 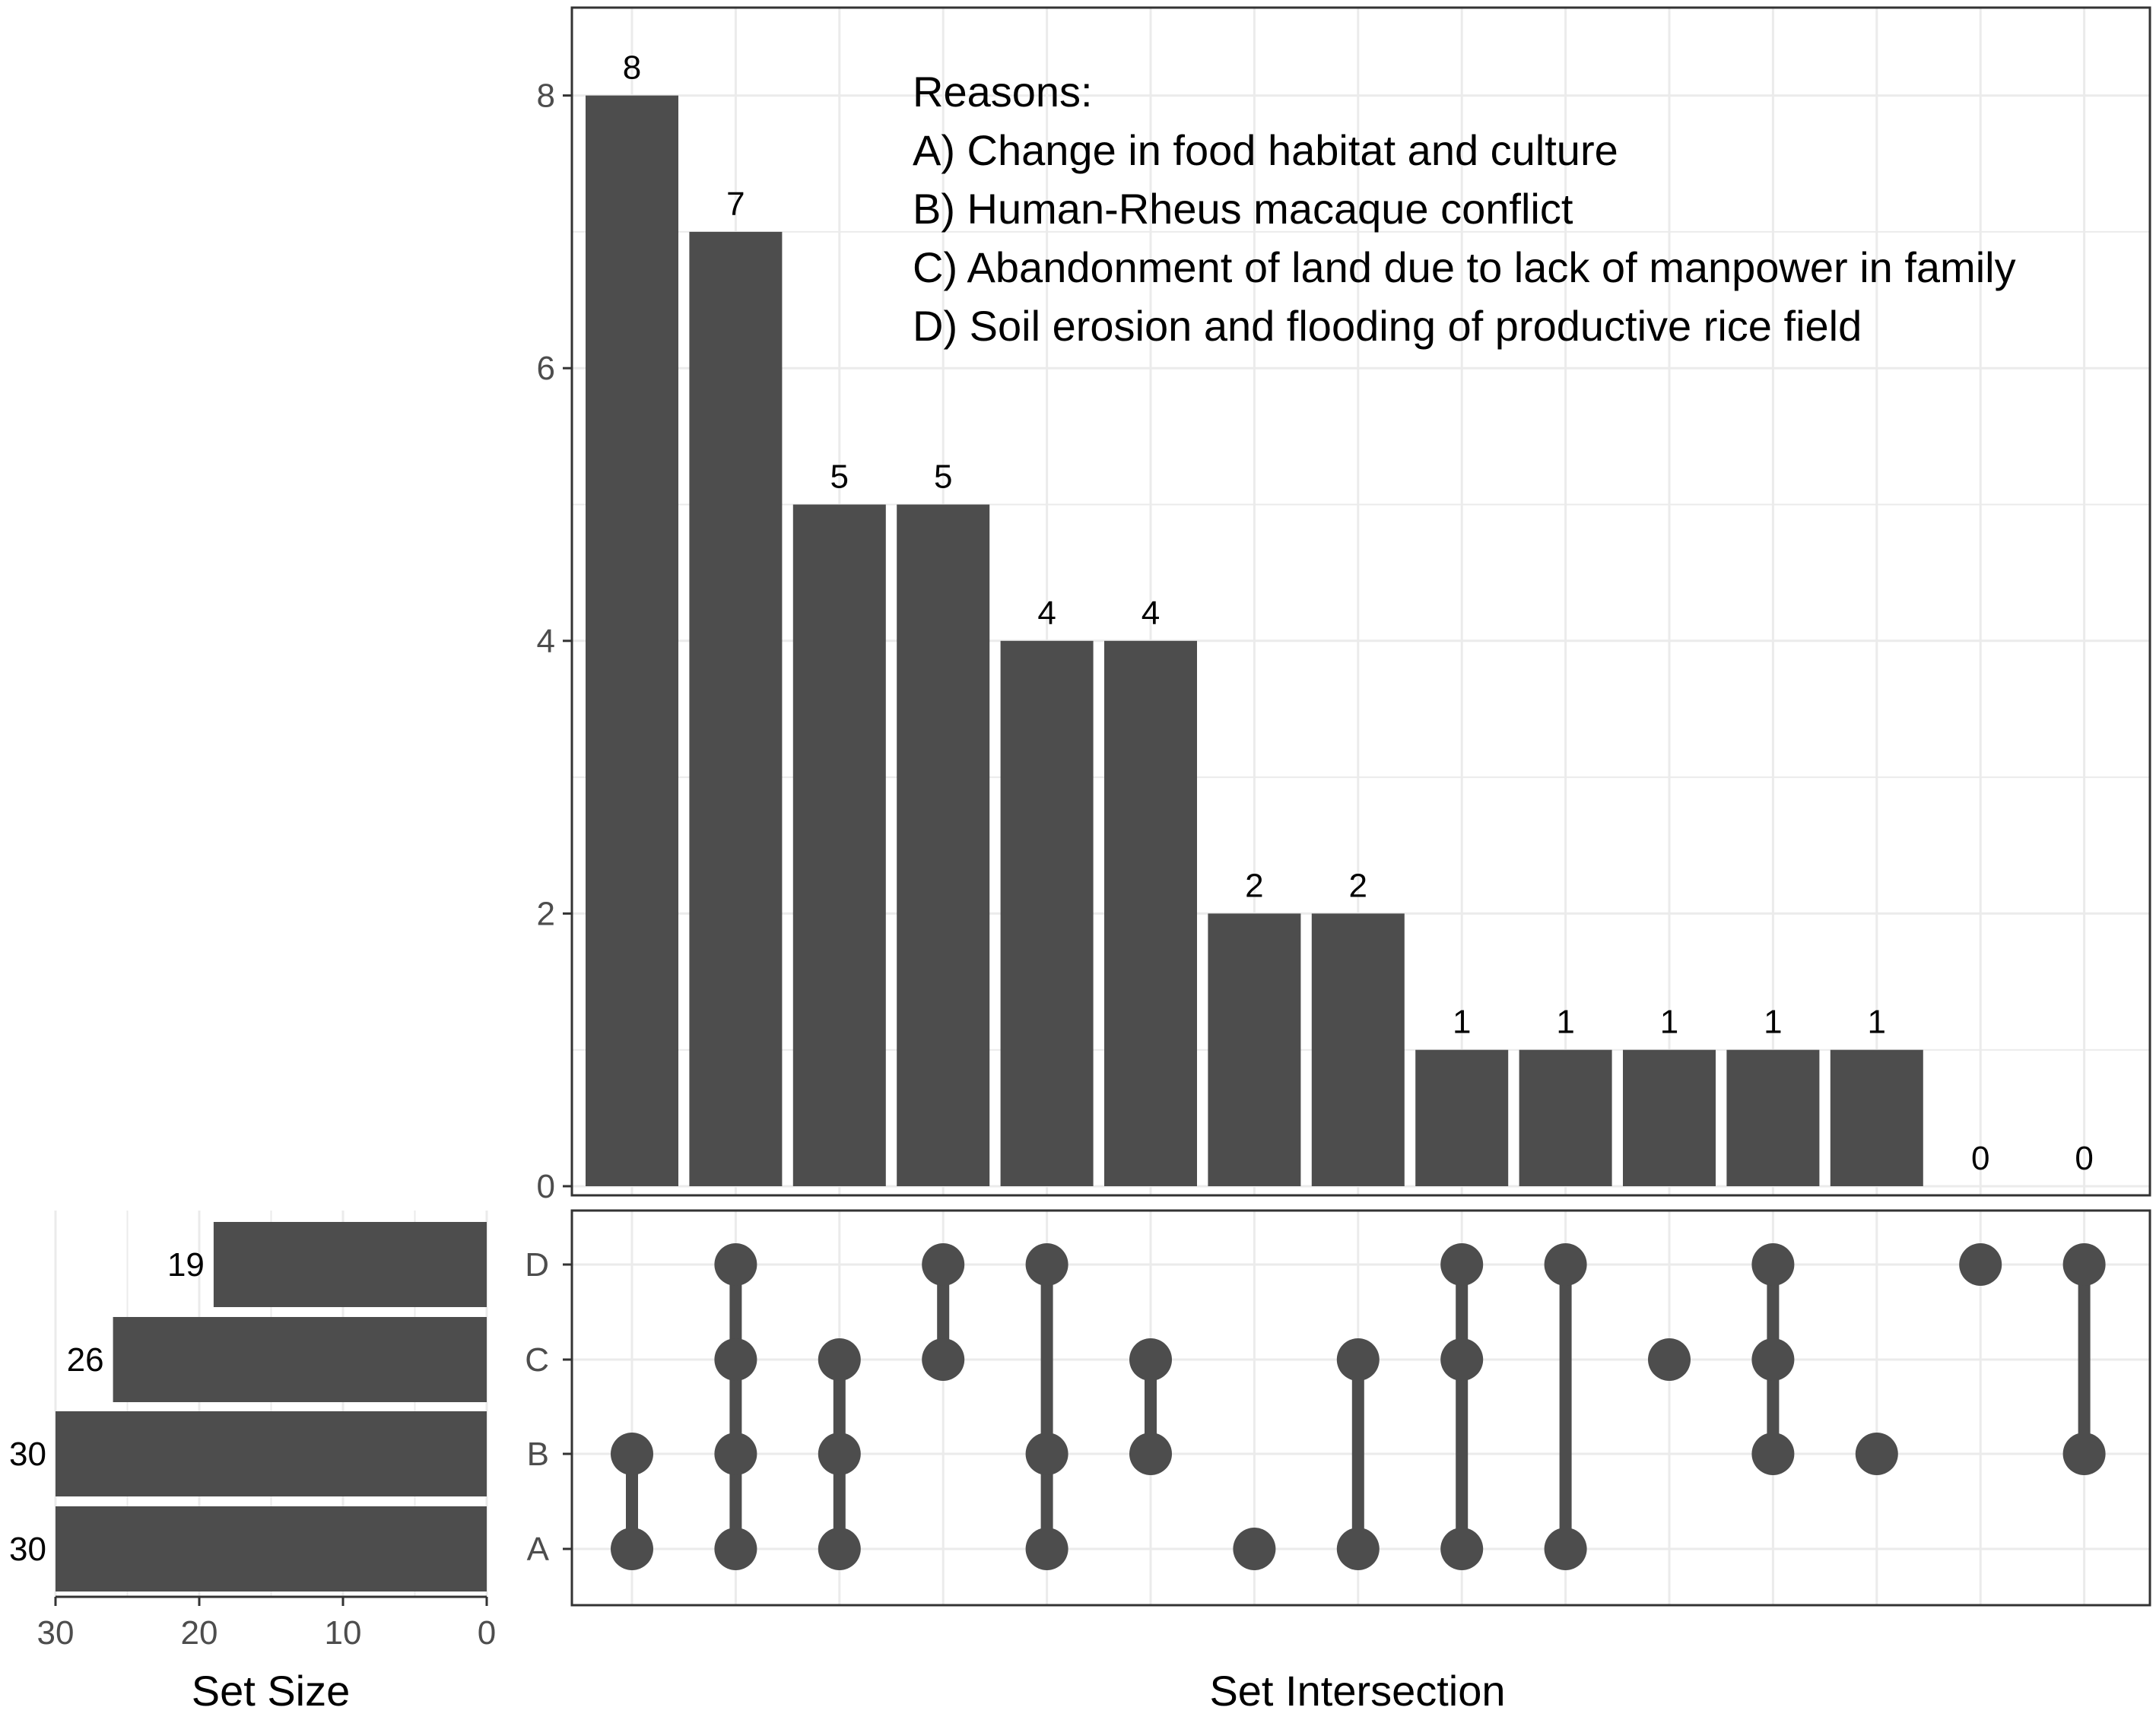 I want to click on set-size-tick-label: 20, so click(x=199, y=1633).